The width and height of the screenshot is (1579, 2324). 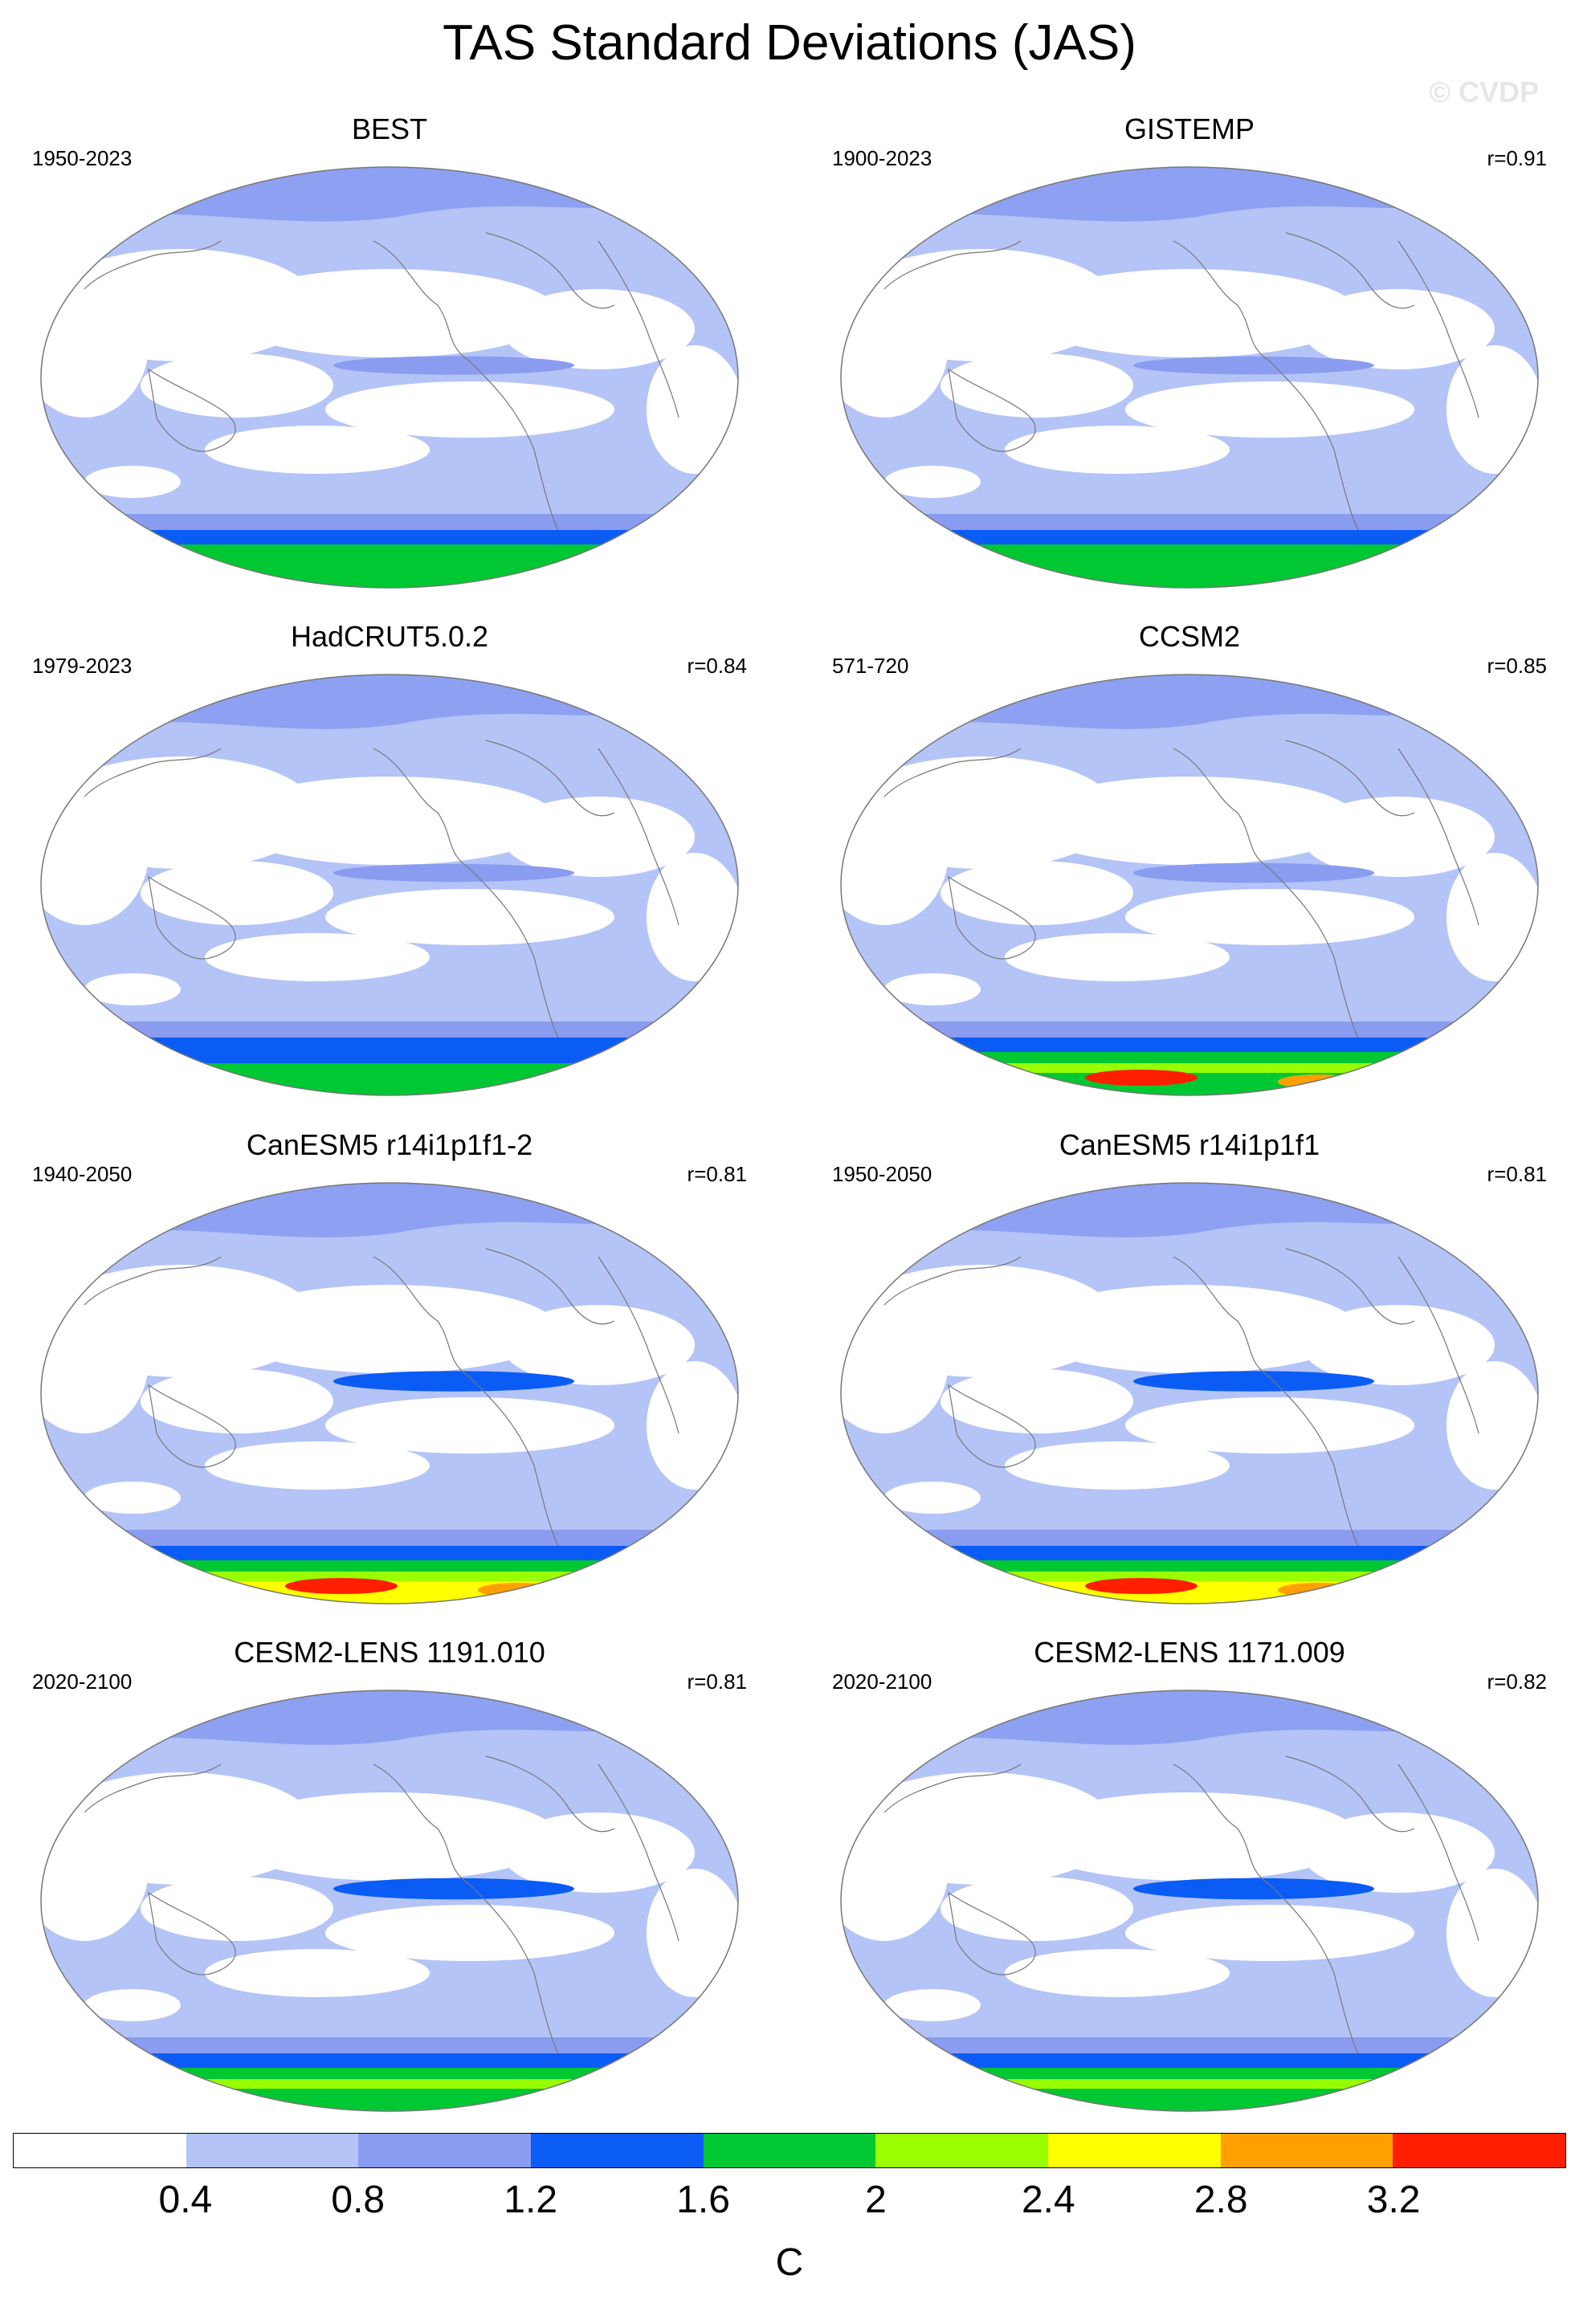 What do you see at coordinates (1517, 666) in the screenshot?
I see `panel-correlation: r=0.85` at bounding box center [1517, 666].